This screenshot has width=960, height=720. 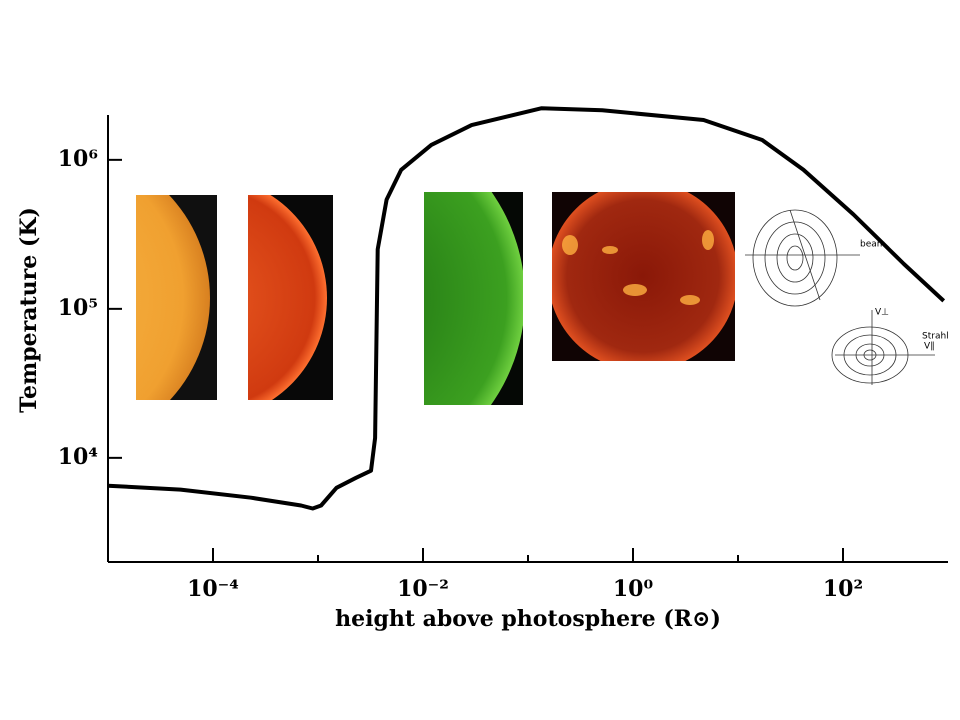 What do you see at coordinates (873, 245) in the screenshot?
I see `annotation: beam` at bounding box center [873, 245].